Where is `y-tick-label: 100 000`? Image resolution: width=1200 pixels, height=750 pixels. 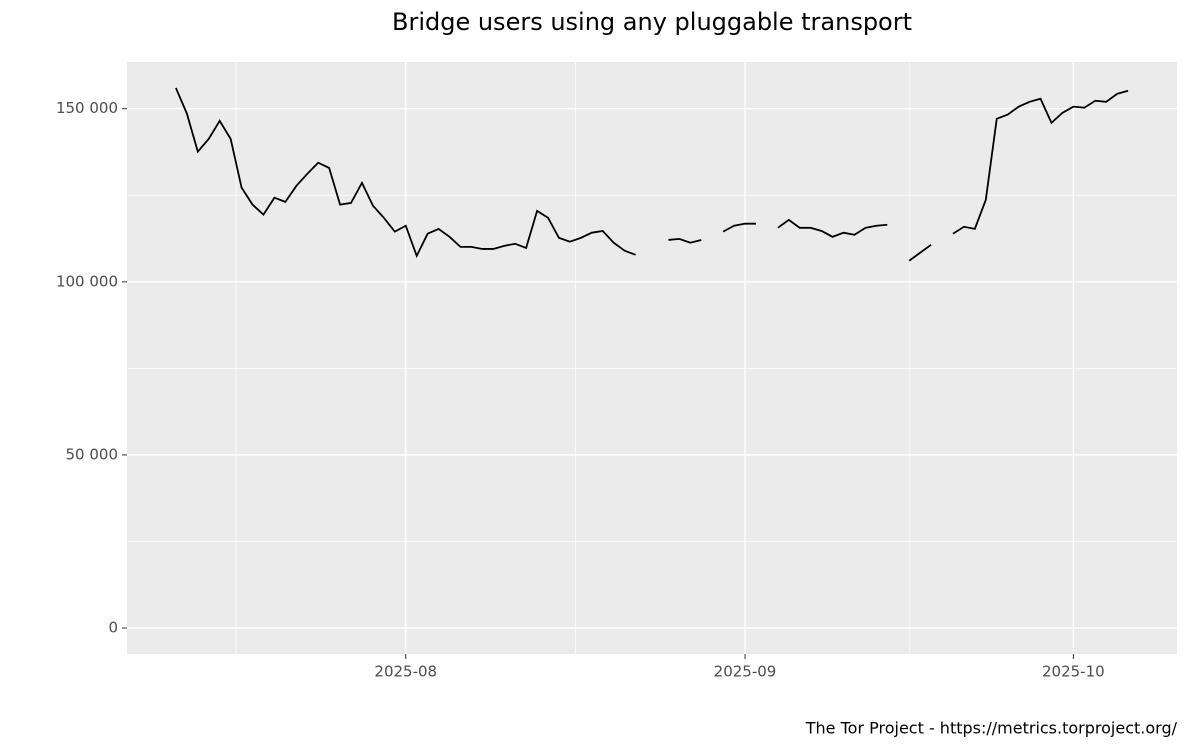 y-tick-label: 100 000 is located at coordinates (87, 281).